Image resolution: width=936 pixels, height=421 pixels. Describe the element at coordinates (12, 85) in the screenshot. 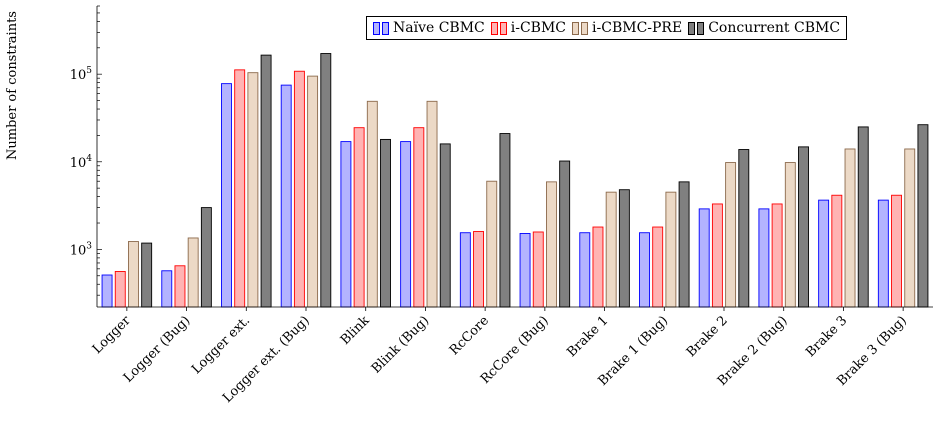

I see `y-axis-label: Number of constraints` at that location.